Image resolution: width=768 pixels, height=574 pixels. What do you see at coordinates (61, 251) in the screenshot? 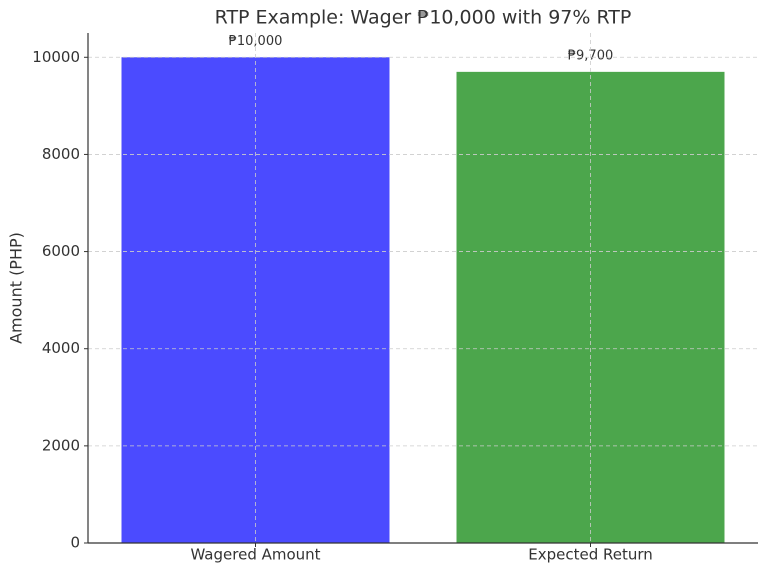
I see `y-tick-label: 6000` at bounding box center [61, 251].